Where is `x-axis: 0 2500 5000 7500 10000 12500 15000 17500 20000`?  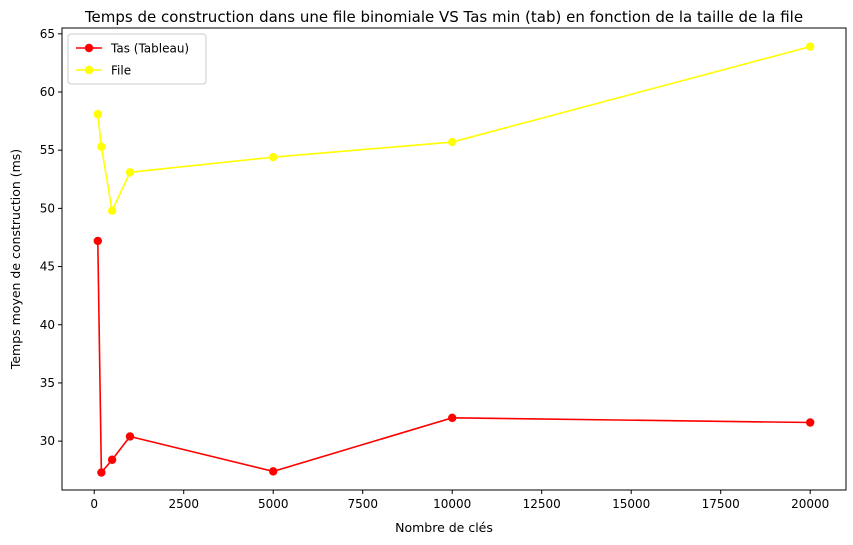 x-axis: 0 2500 5000 7500 10000 12500 15000 17500 20000 is located at coordinates (459, 500).